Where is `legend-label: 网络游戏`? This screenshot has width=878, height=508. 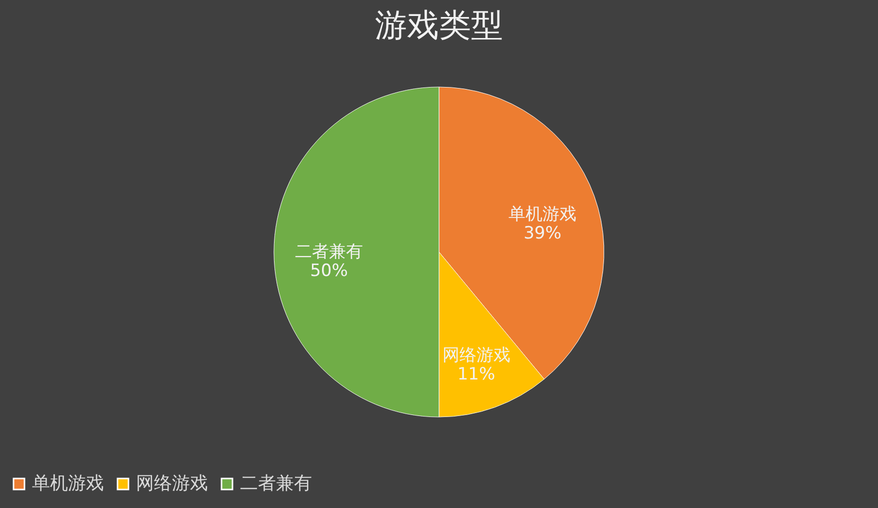 legend-label: 网络游戏 is located at coordinates (172, 483).